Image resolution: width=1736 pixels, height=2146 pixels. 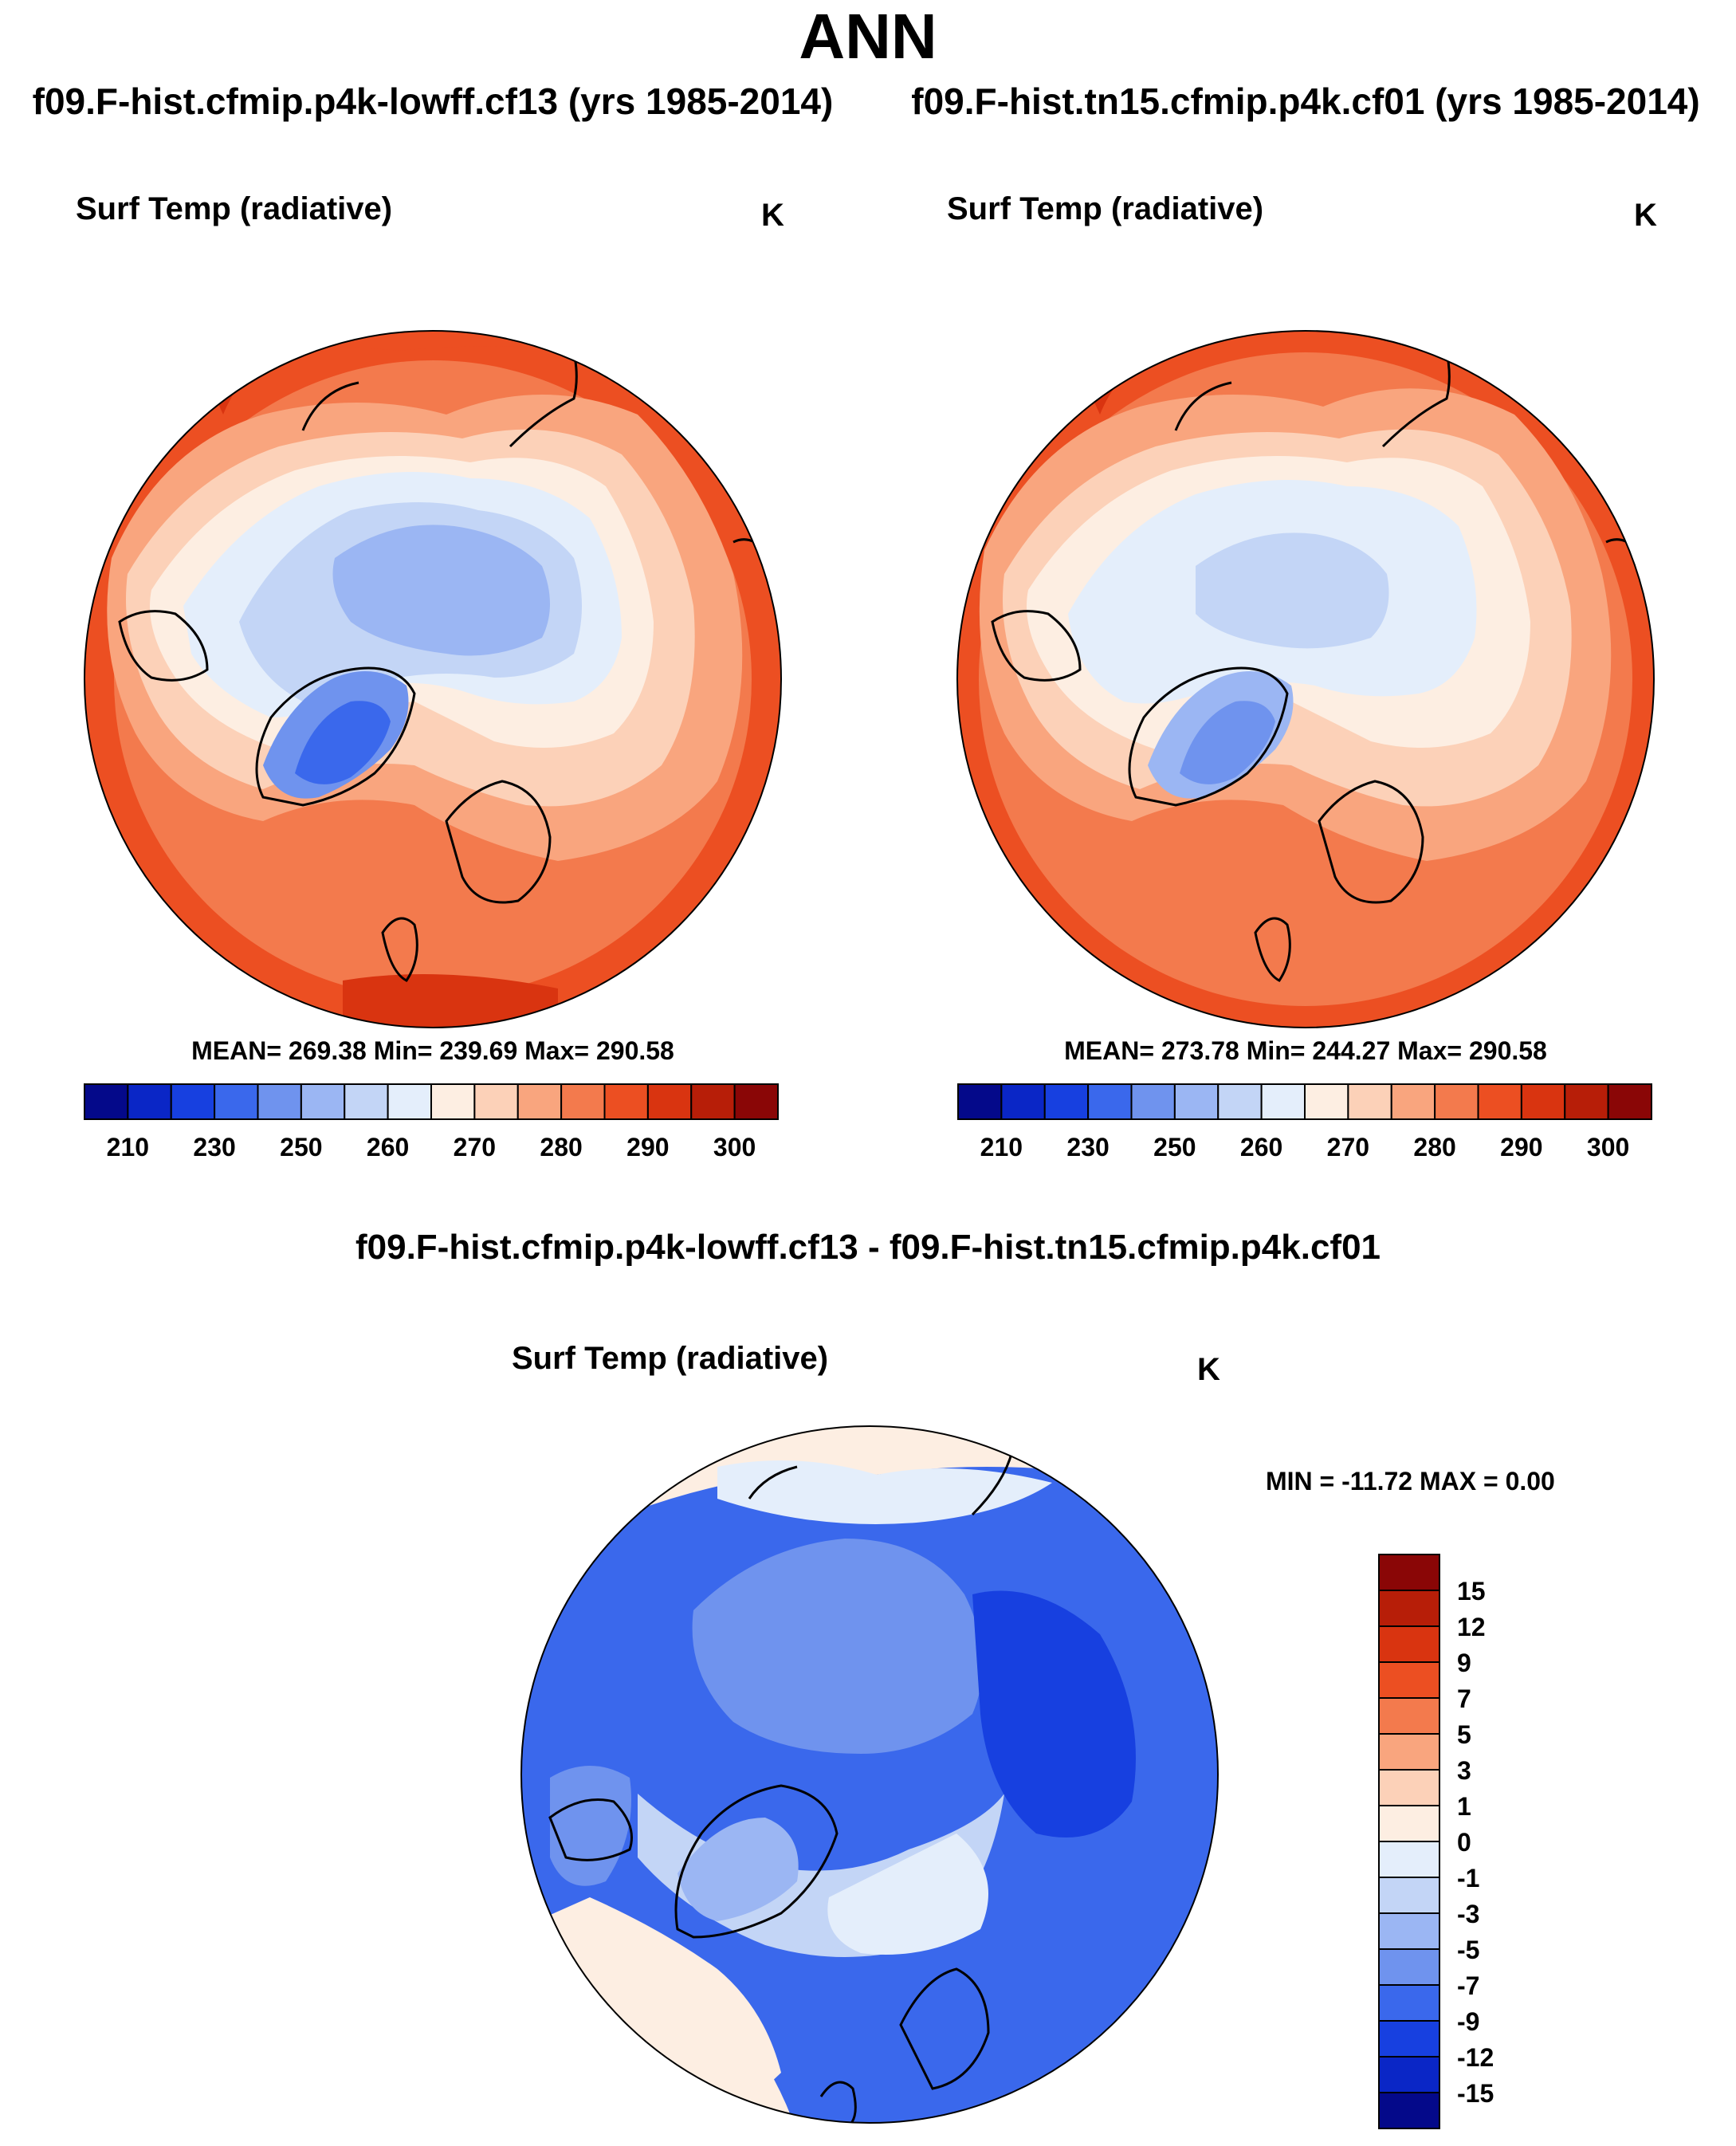 I want to click on panel-b-colorbar-tick-label: 280, so click(x=1434, y=1147).